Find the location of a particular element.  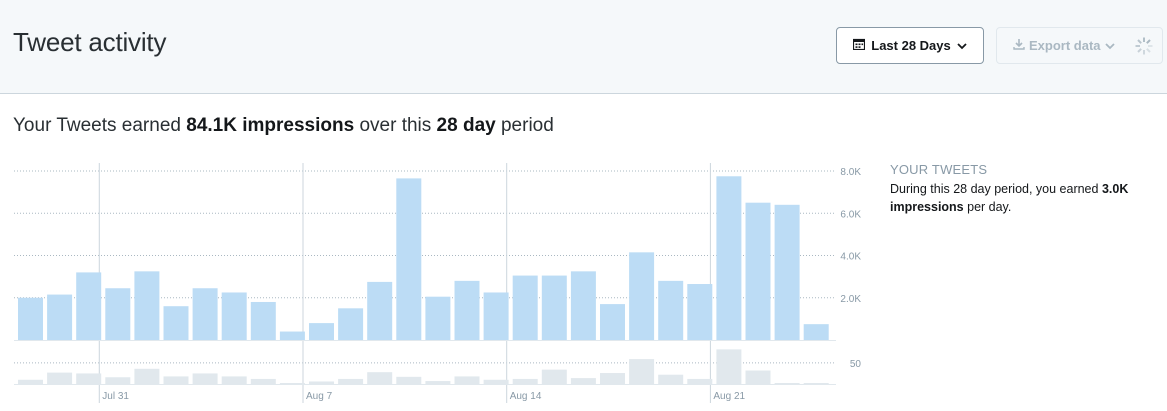

side-panel-title: YOUR TWEETS is located at coordinates (939, 169).